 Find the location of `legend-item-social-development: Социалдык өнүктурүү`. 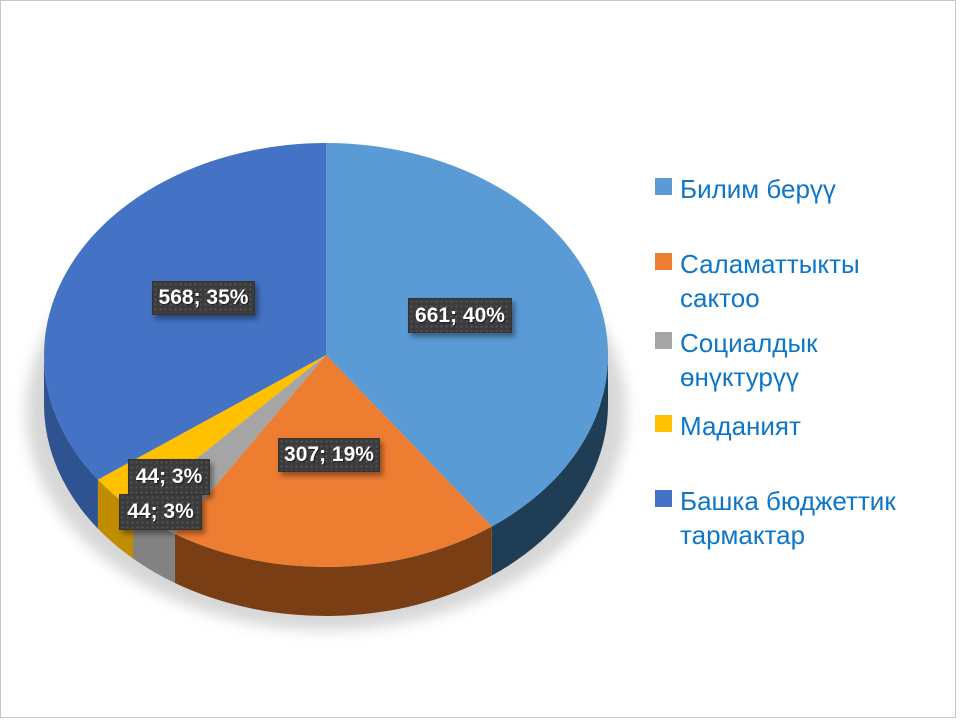

legend-item-social-development: Социалдык өнүктурүү is located at coordinates (780, 360).